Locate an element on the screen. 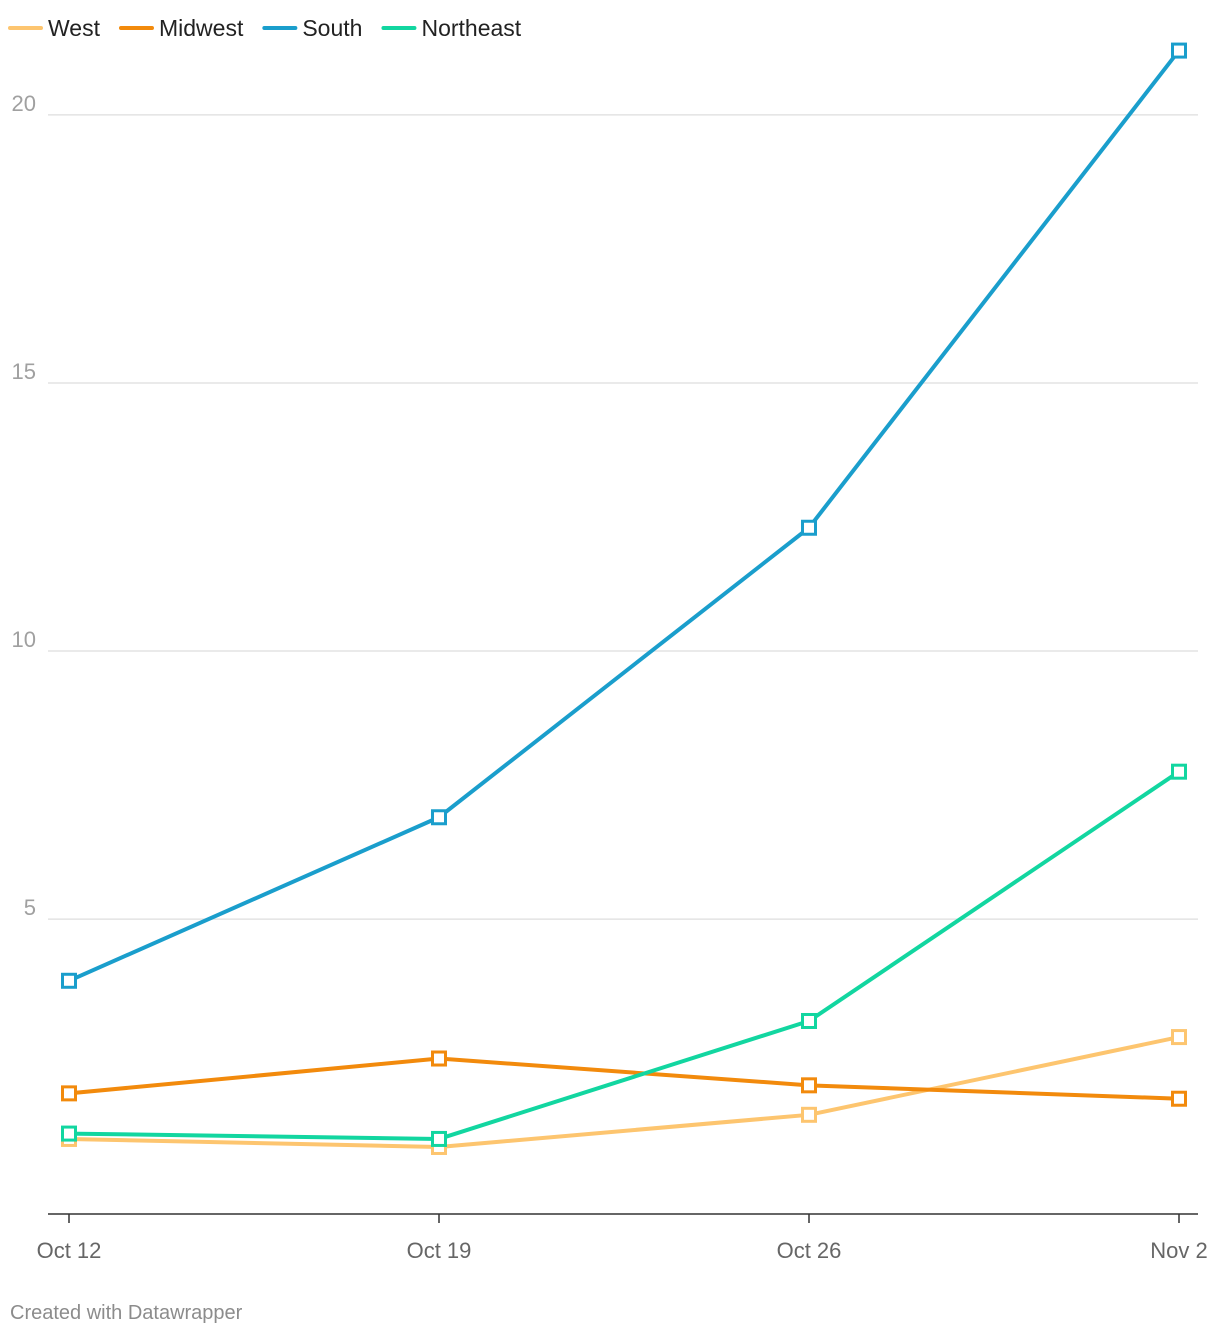  x-tick-label-2: Oct 26 is located at coordinates (809, 1250).